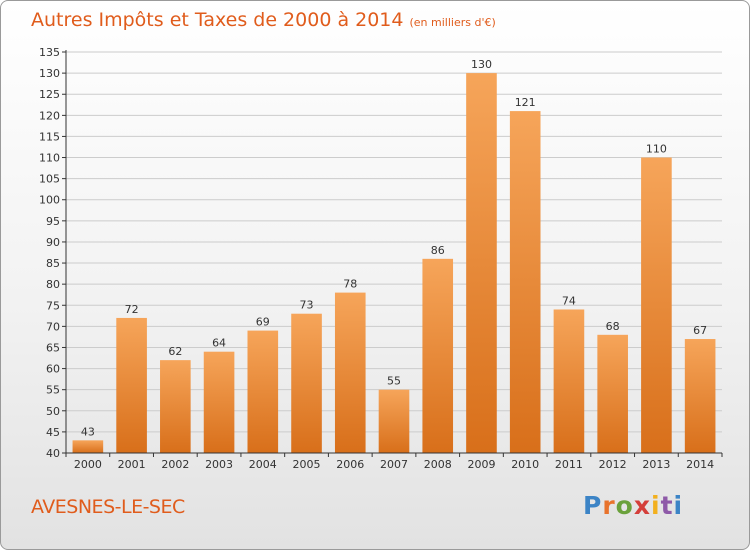 This screenshot has width=750, height=550. What do you see at coordinates (700, 330) in the screenshot?
I see `data-label: 67` at bounding box center [700, 330].